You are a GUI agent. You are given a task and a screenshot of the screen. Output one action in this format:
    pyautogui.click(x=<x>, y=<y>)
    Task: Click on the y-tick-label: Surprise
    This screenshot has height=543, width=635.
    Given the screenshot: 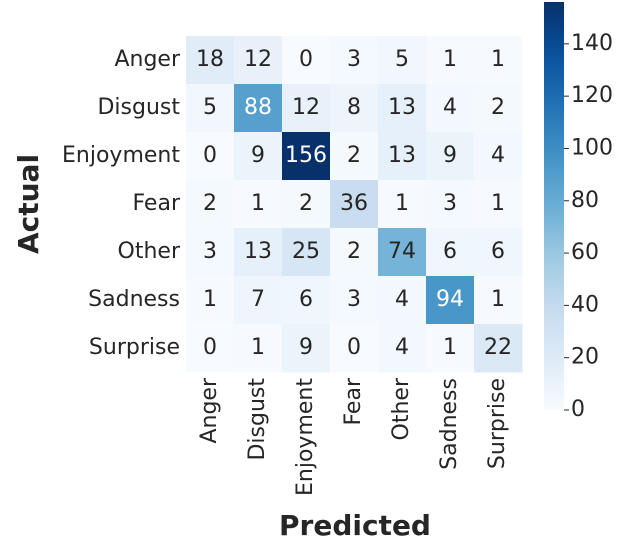 What is the action you would take?
    pyautogui.click(x=134, y=347)
    